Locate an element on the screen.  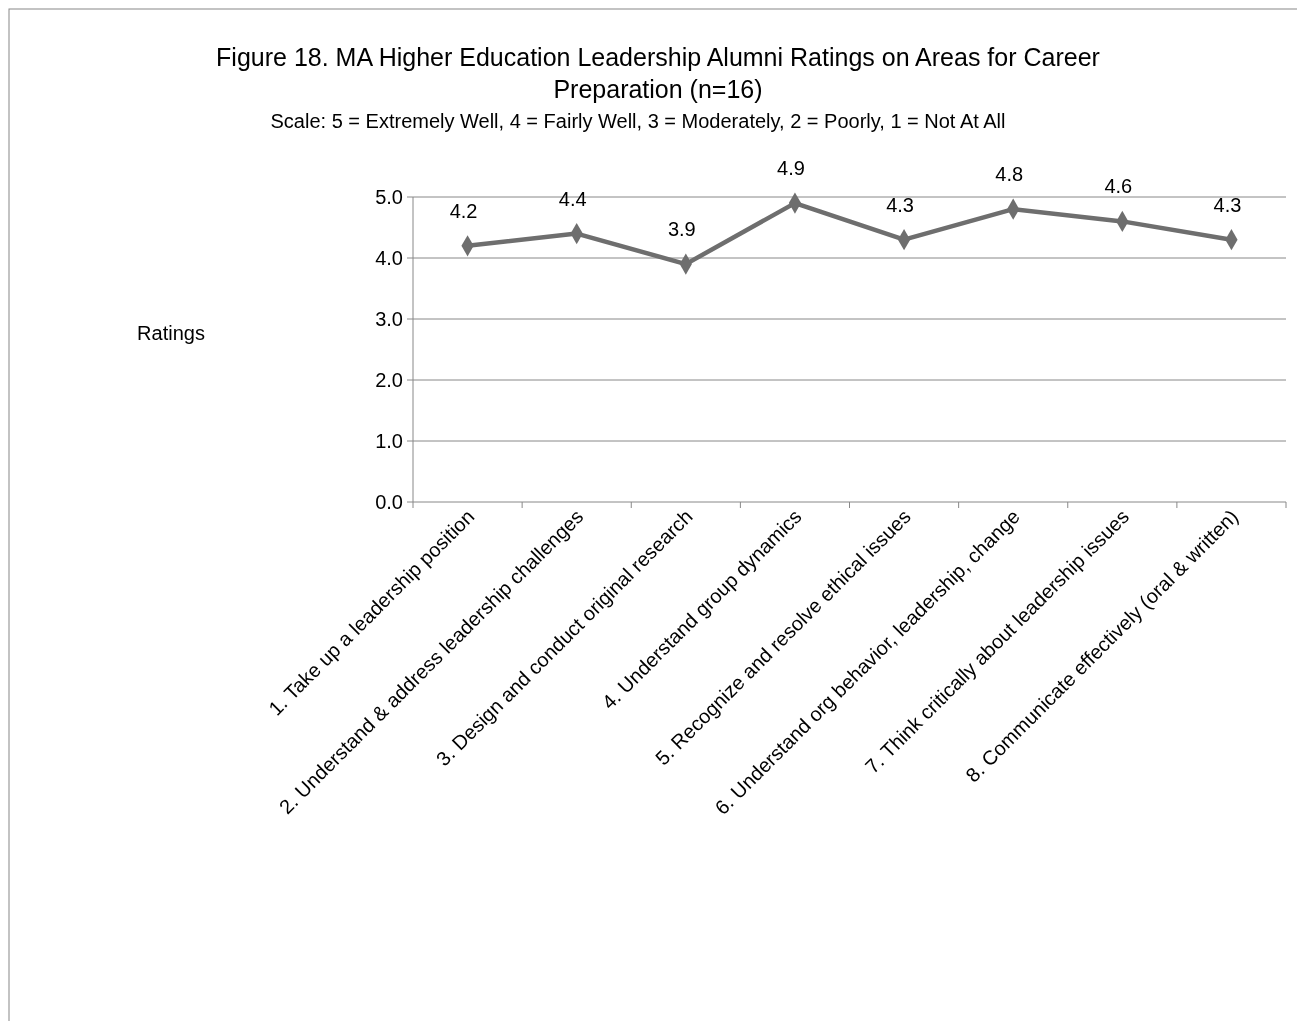
y-axis-title: Ratings is located at coordinates (171, 333).